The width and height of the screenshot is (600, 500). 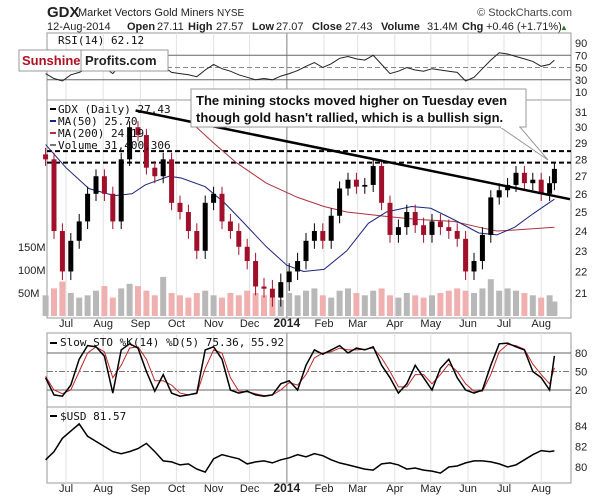 I want to click on high-label: High, so click(x=200, y=27).